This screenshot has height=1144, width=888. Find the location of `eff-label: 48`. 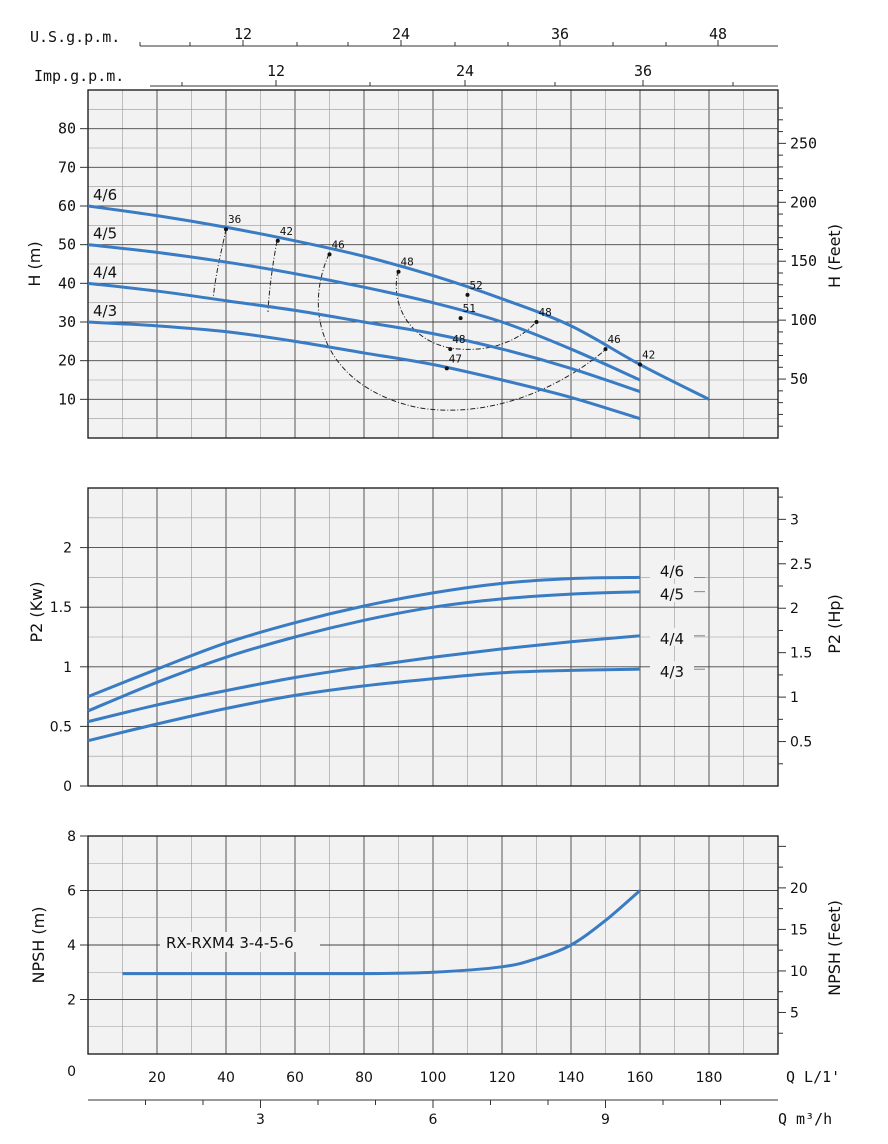

eff-label: 48 is located at coordinates (545, 312).